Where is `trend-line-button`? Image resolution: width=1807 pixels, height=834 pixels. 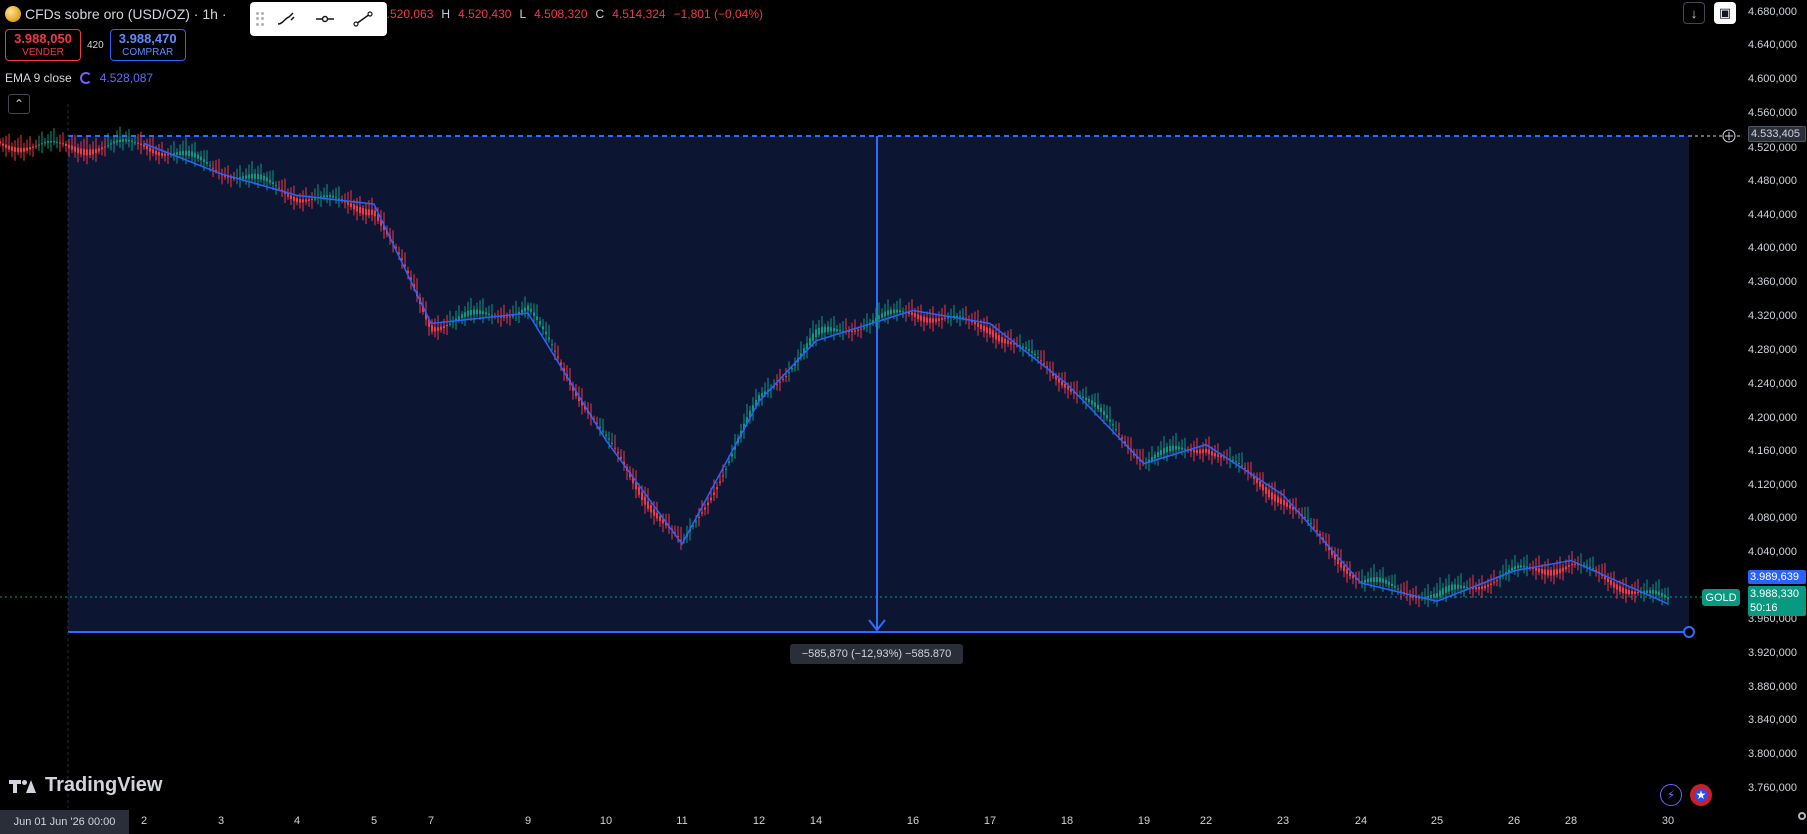 trend-line-button is located at coordinates (363, 19).